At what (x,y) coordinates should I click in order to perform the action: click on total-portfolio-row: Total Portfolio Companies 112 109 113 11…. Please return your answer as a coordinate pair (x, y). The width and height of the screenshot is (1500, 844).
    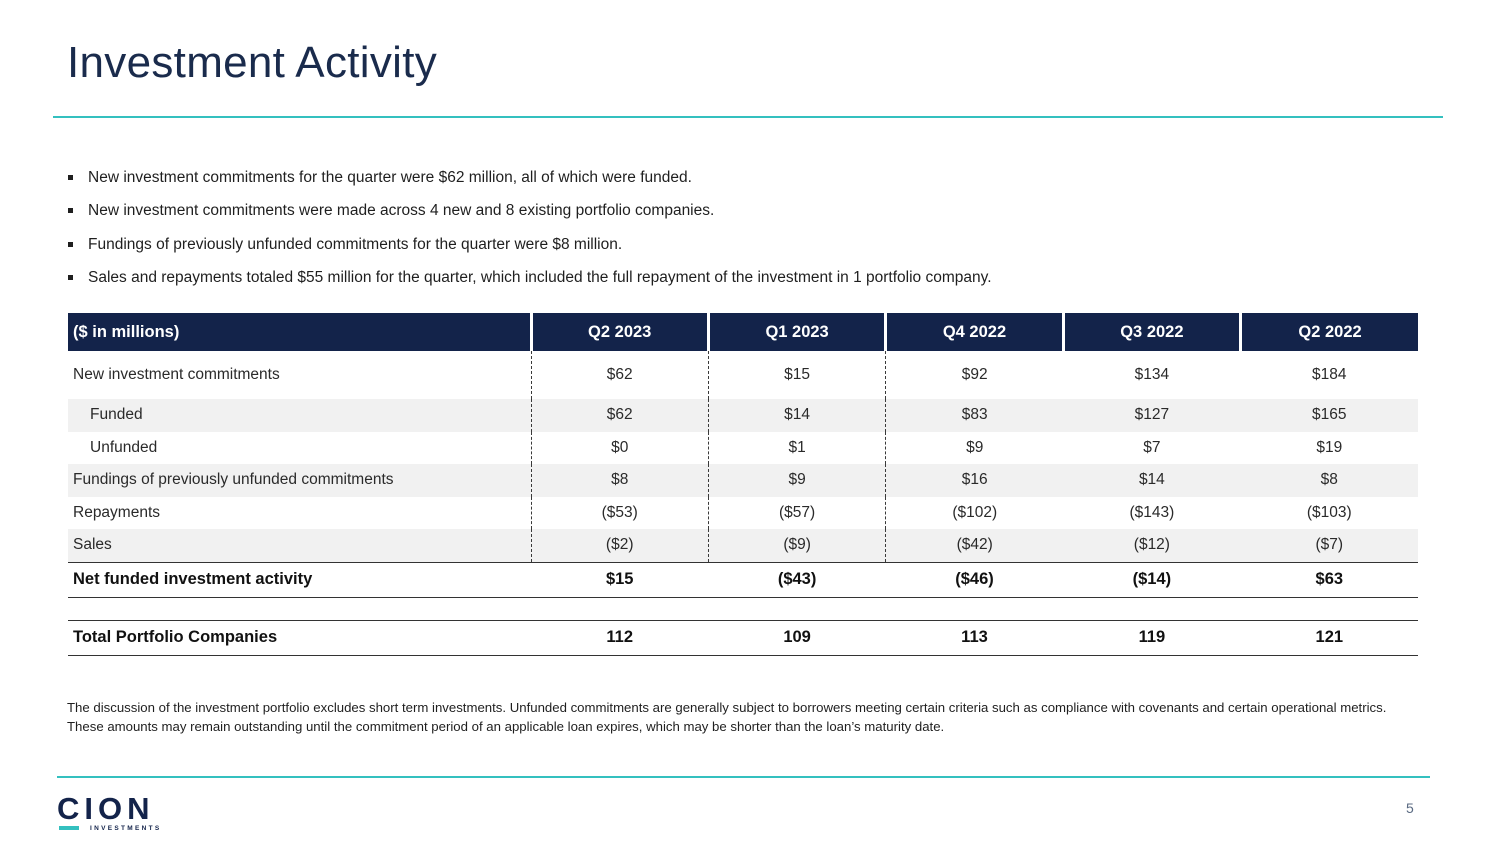
    Looking at the image, I should click on (743, 637).